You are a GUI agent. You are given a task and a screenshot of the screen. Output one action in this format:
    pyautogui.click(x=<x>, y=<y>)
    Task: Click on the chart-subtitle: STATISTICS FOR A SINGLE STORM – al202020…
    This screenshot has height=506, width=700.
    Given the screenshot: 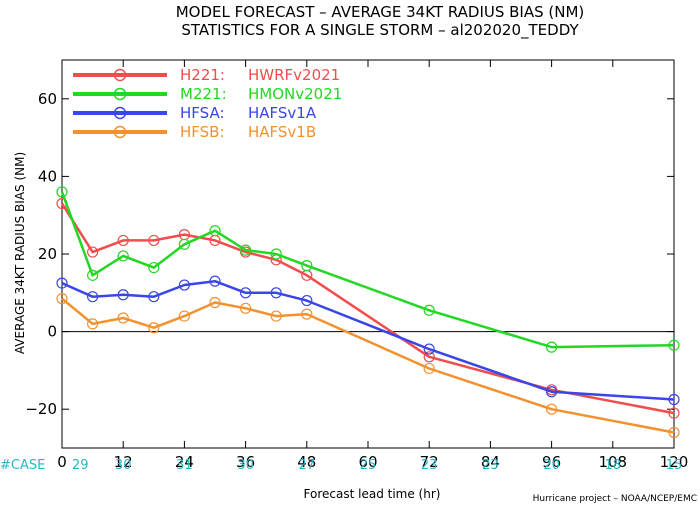 What is the action you would take?
    pyautogui.click(x=380, y=30)
    